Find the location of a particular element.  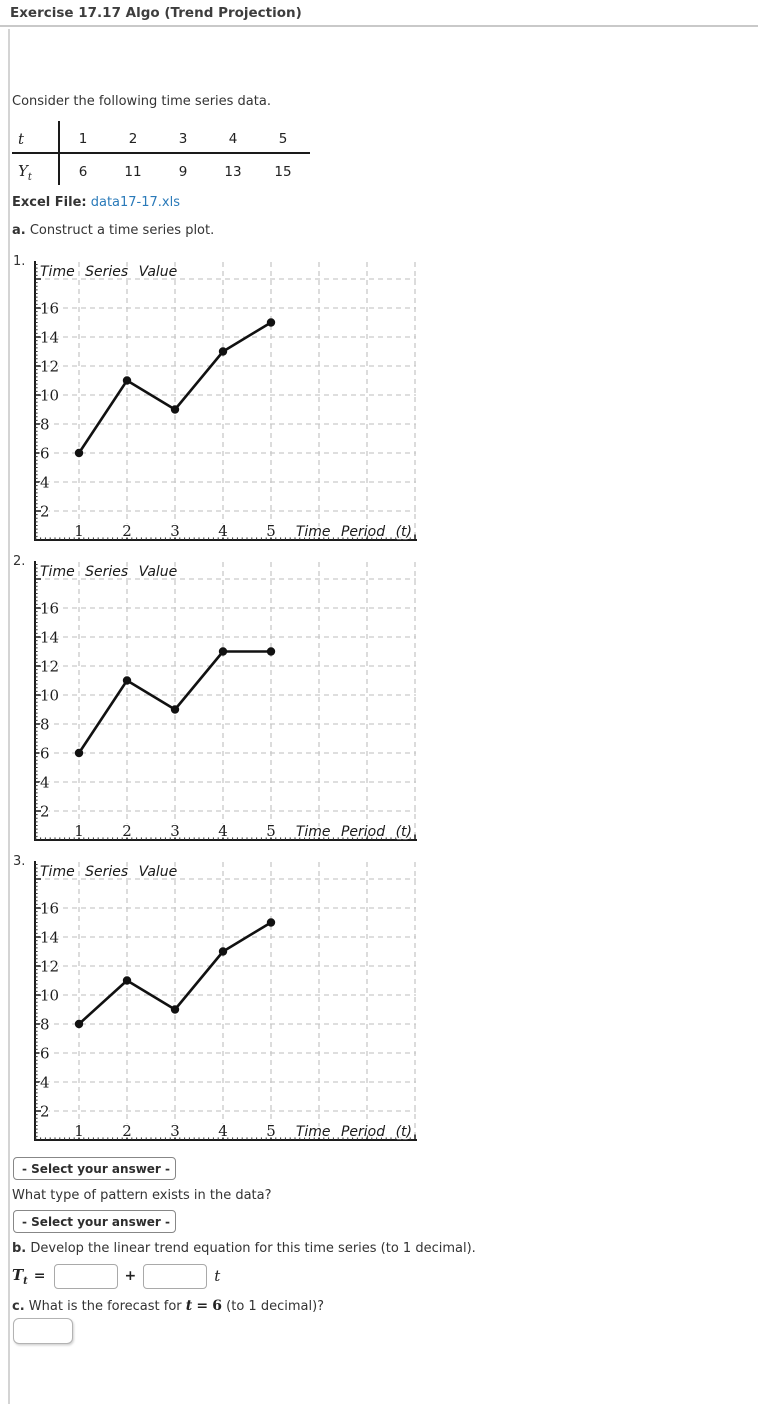

forecast-input is located at coordinates (43, 1331).